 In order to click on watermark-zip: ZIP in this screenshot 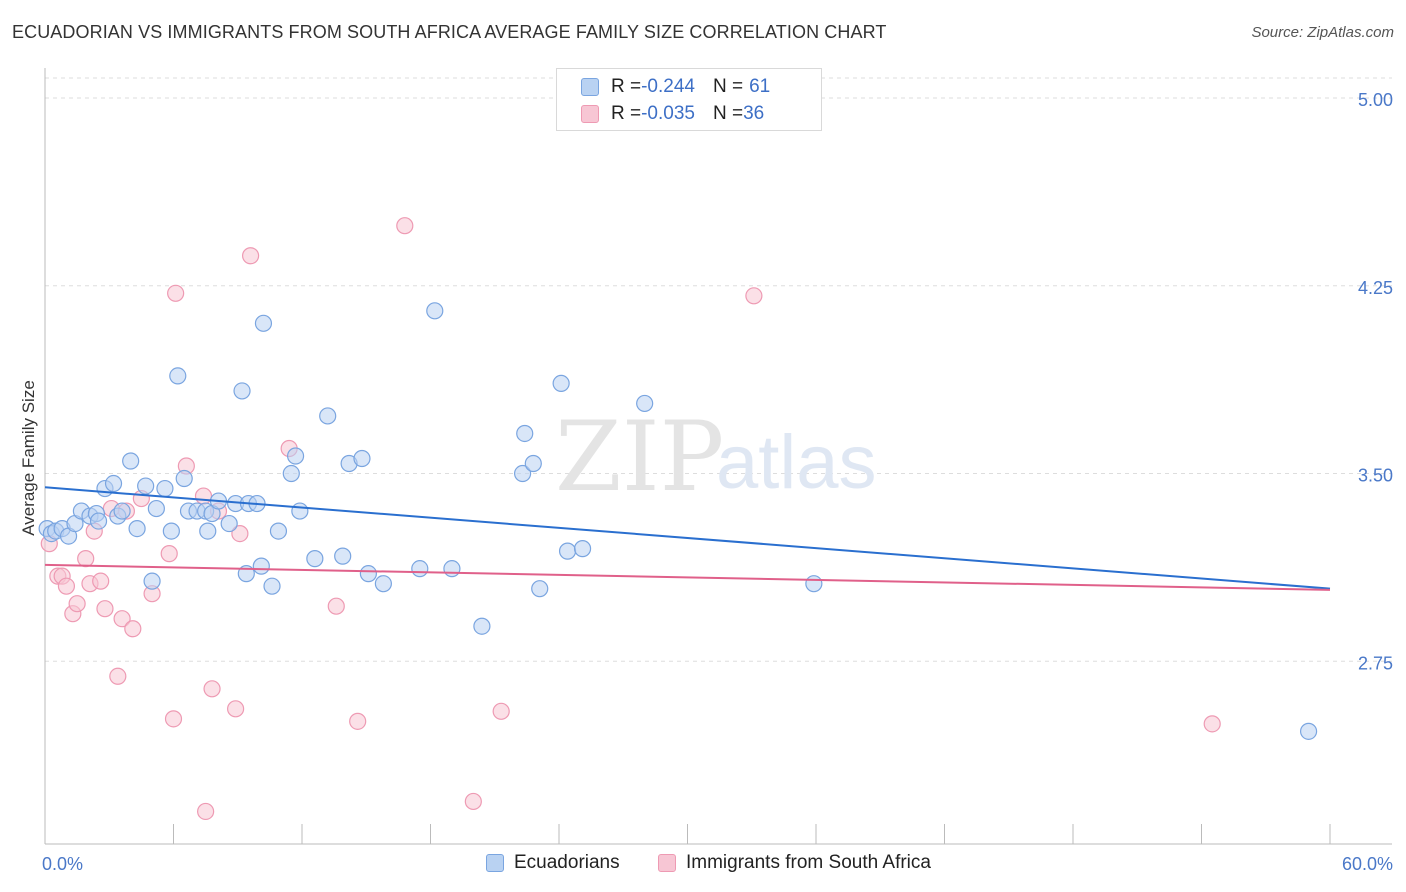, I will do `click(639, 457)`.